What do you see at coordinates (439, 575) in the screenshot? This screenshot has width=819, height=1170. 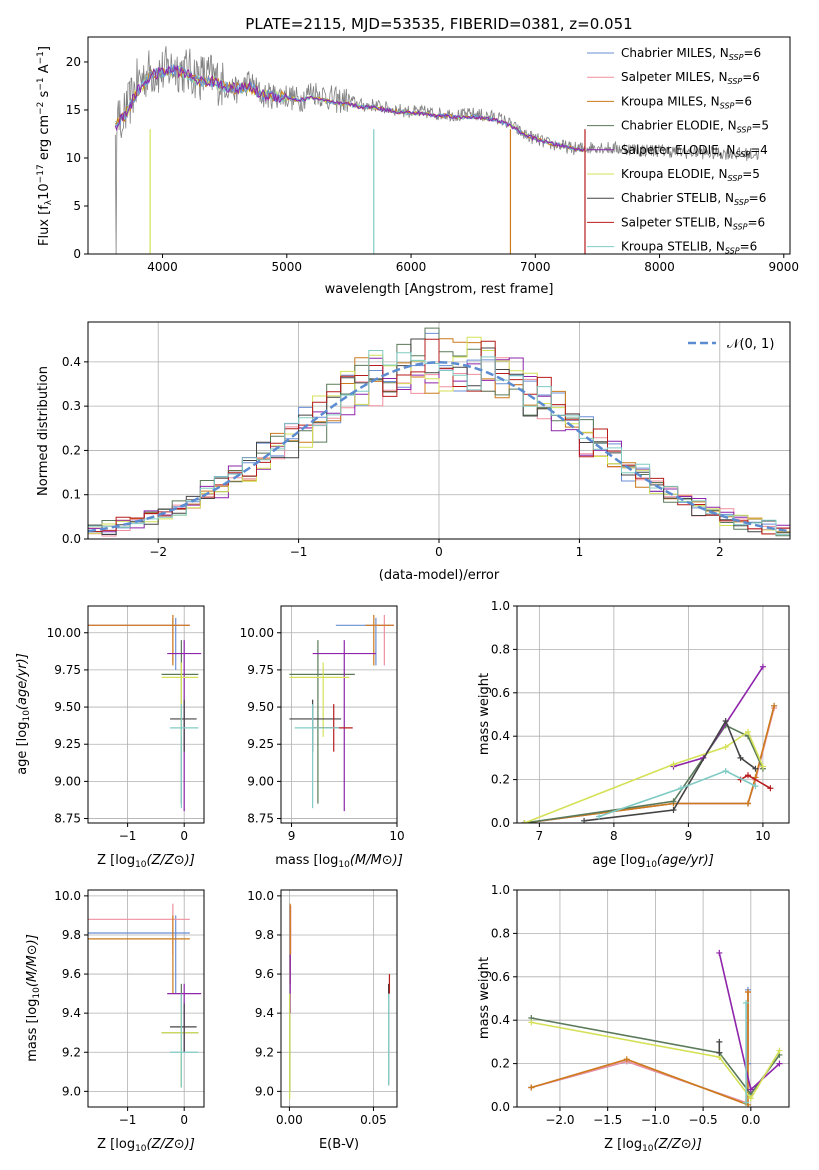 I see `x-axis-label: (data-model)/error` at bounding box center [439, 575].